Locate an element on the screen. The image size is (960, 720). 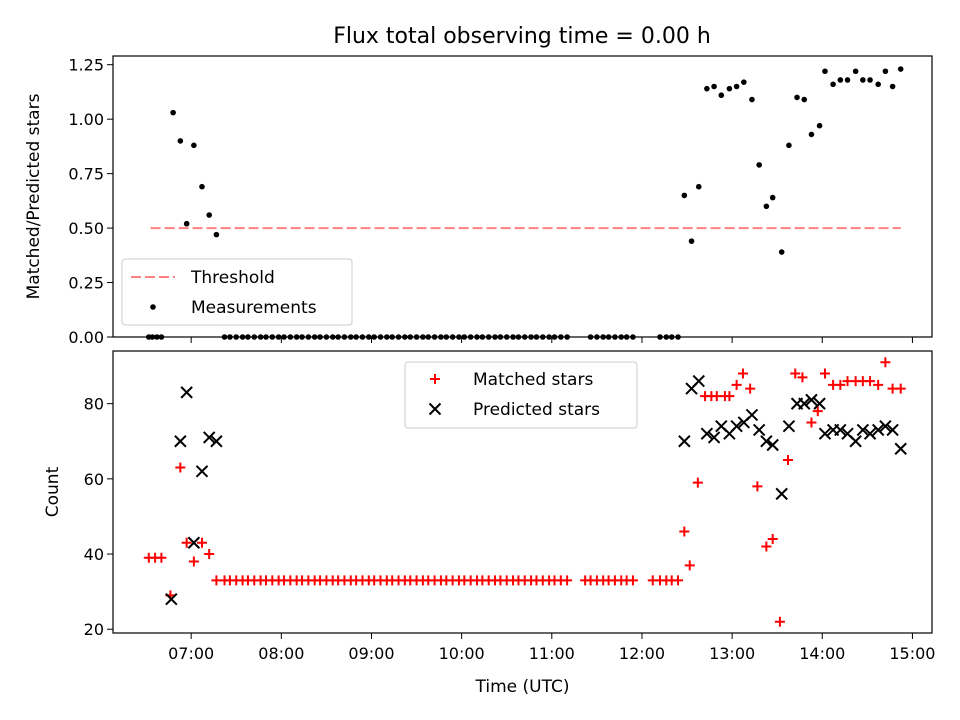
x-tick-label: 08:00 is located at coordinates (281, 653).